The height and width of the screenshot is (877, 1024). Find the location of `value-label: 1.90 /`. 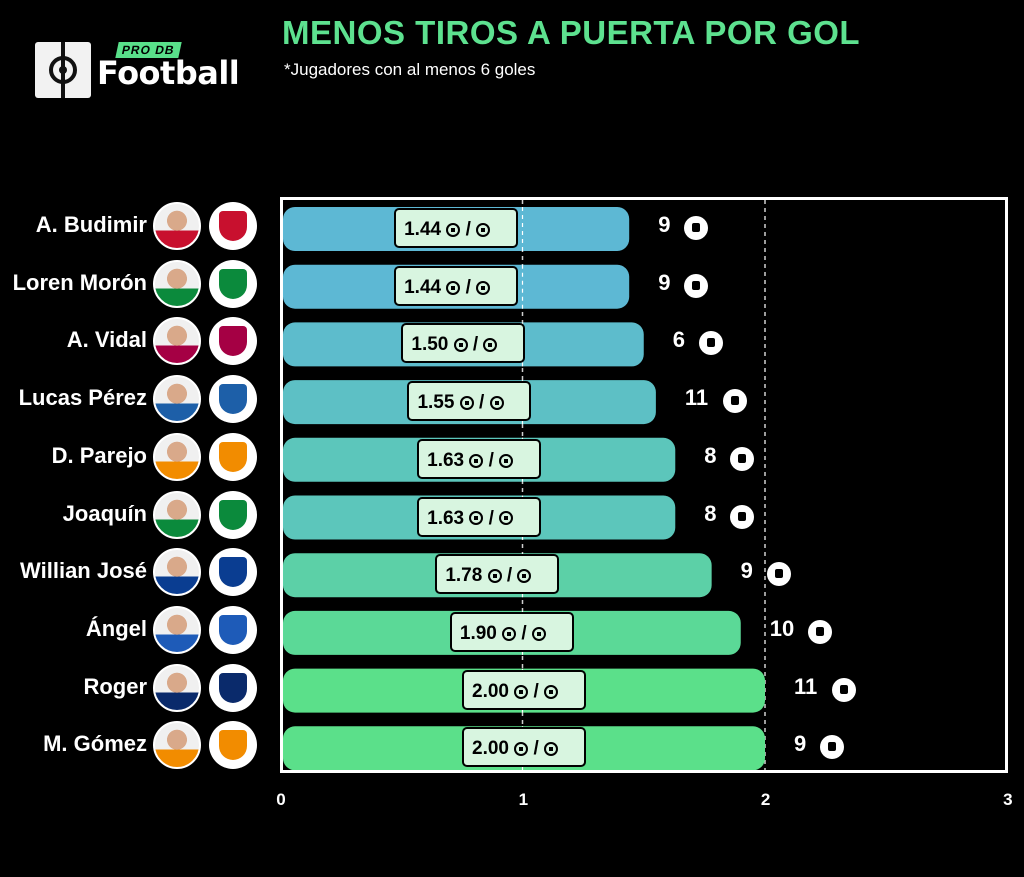

value-label: 1.90 / is located at coordinates (511, 631).